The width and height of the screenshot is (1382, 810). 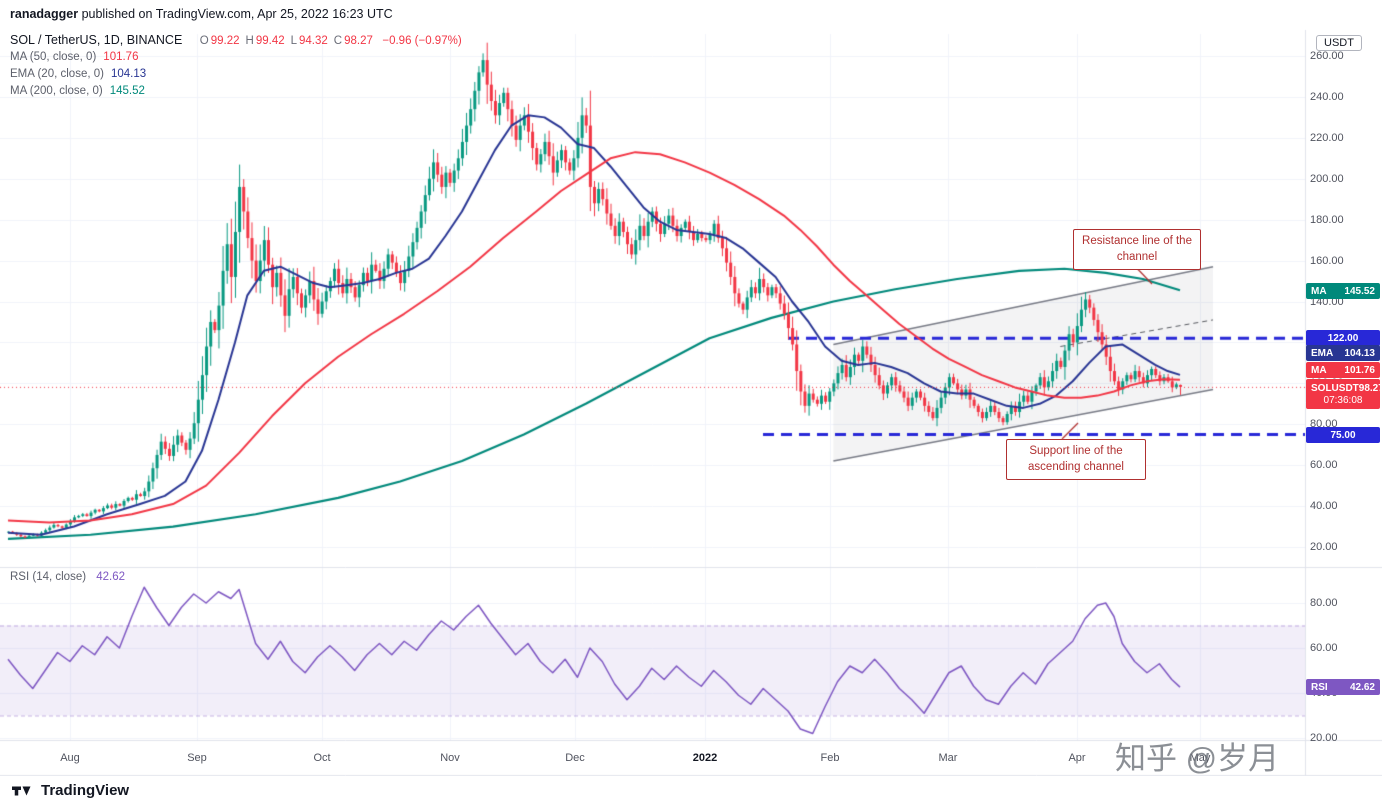 What do you see at coordinates (1343, 400) in the screenshot?
I see `countdown-timer: 07:36:08` at bounding box center [1343, 400].